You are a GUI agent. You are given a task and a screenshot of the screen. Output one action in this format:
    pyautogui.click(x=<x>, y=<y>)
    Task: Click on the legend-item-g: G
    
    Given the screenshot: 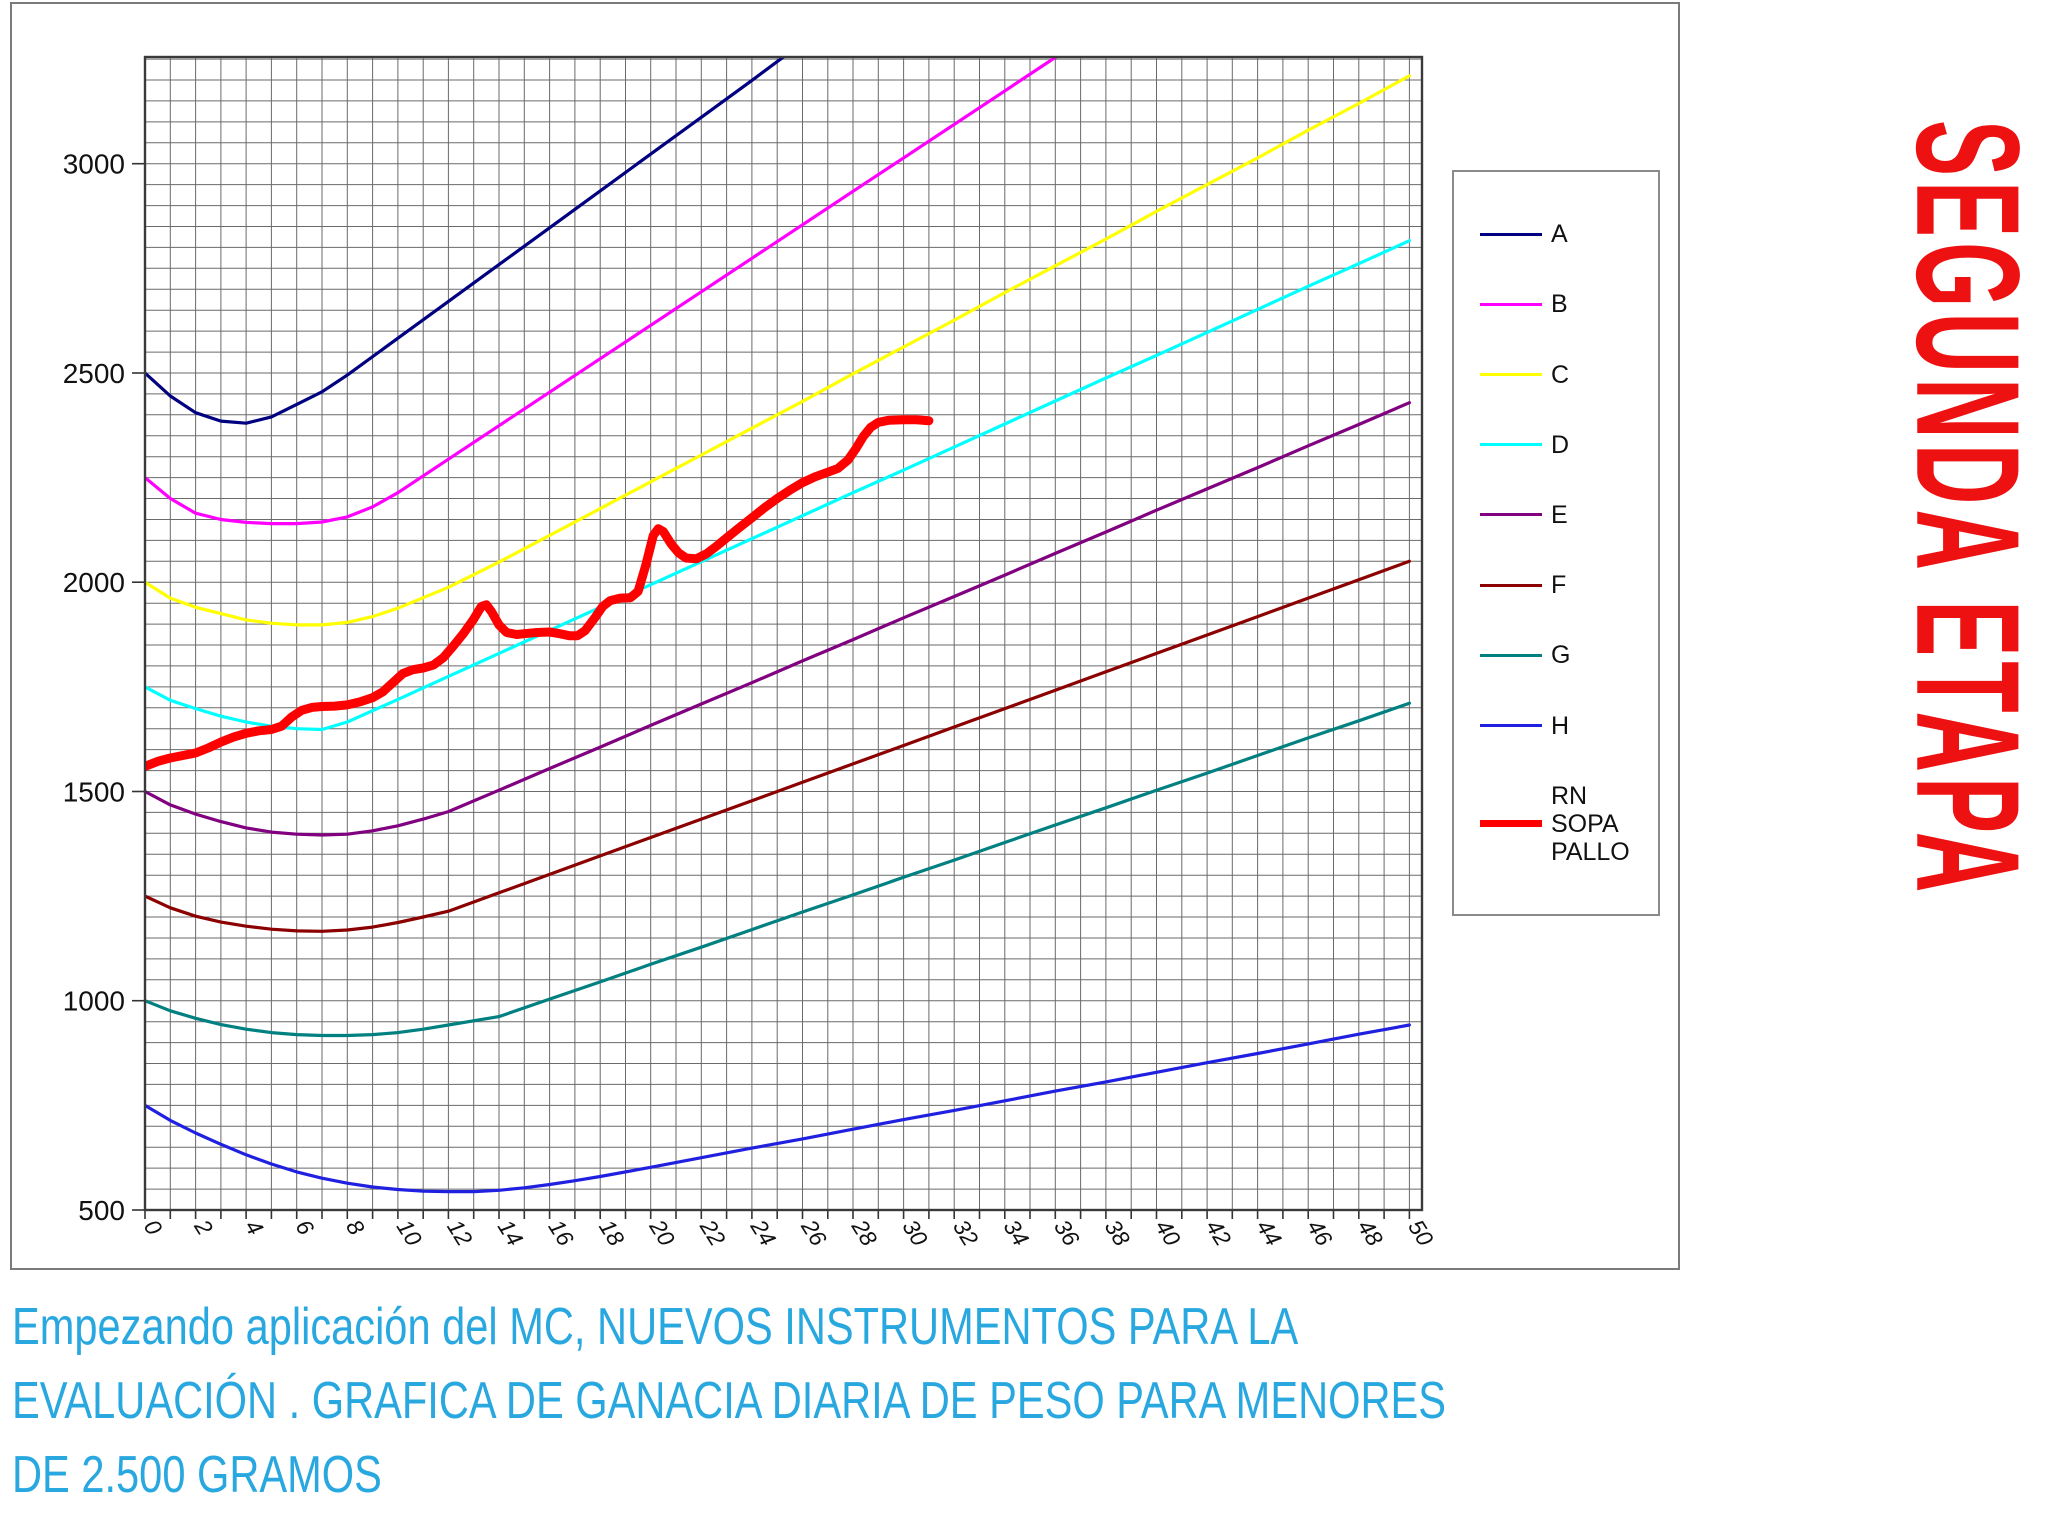 What is the action you would take?
    pyautogui.click(x=1556, y=655)
    